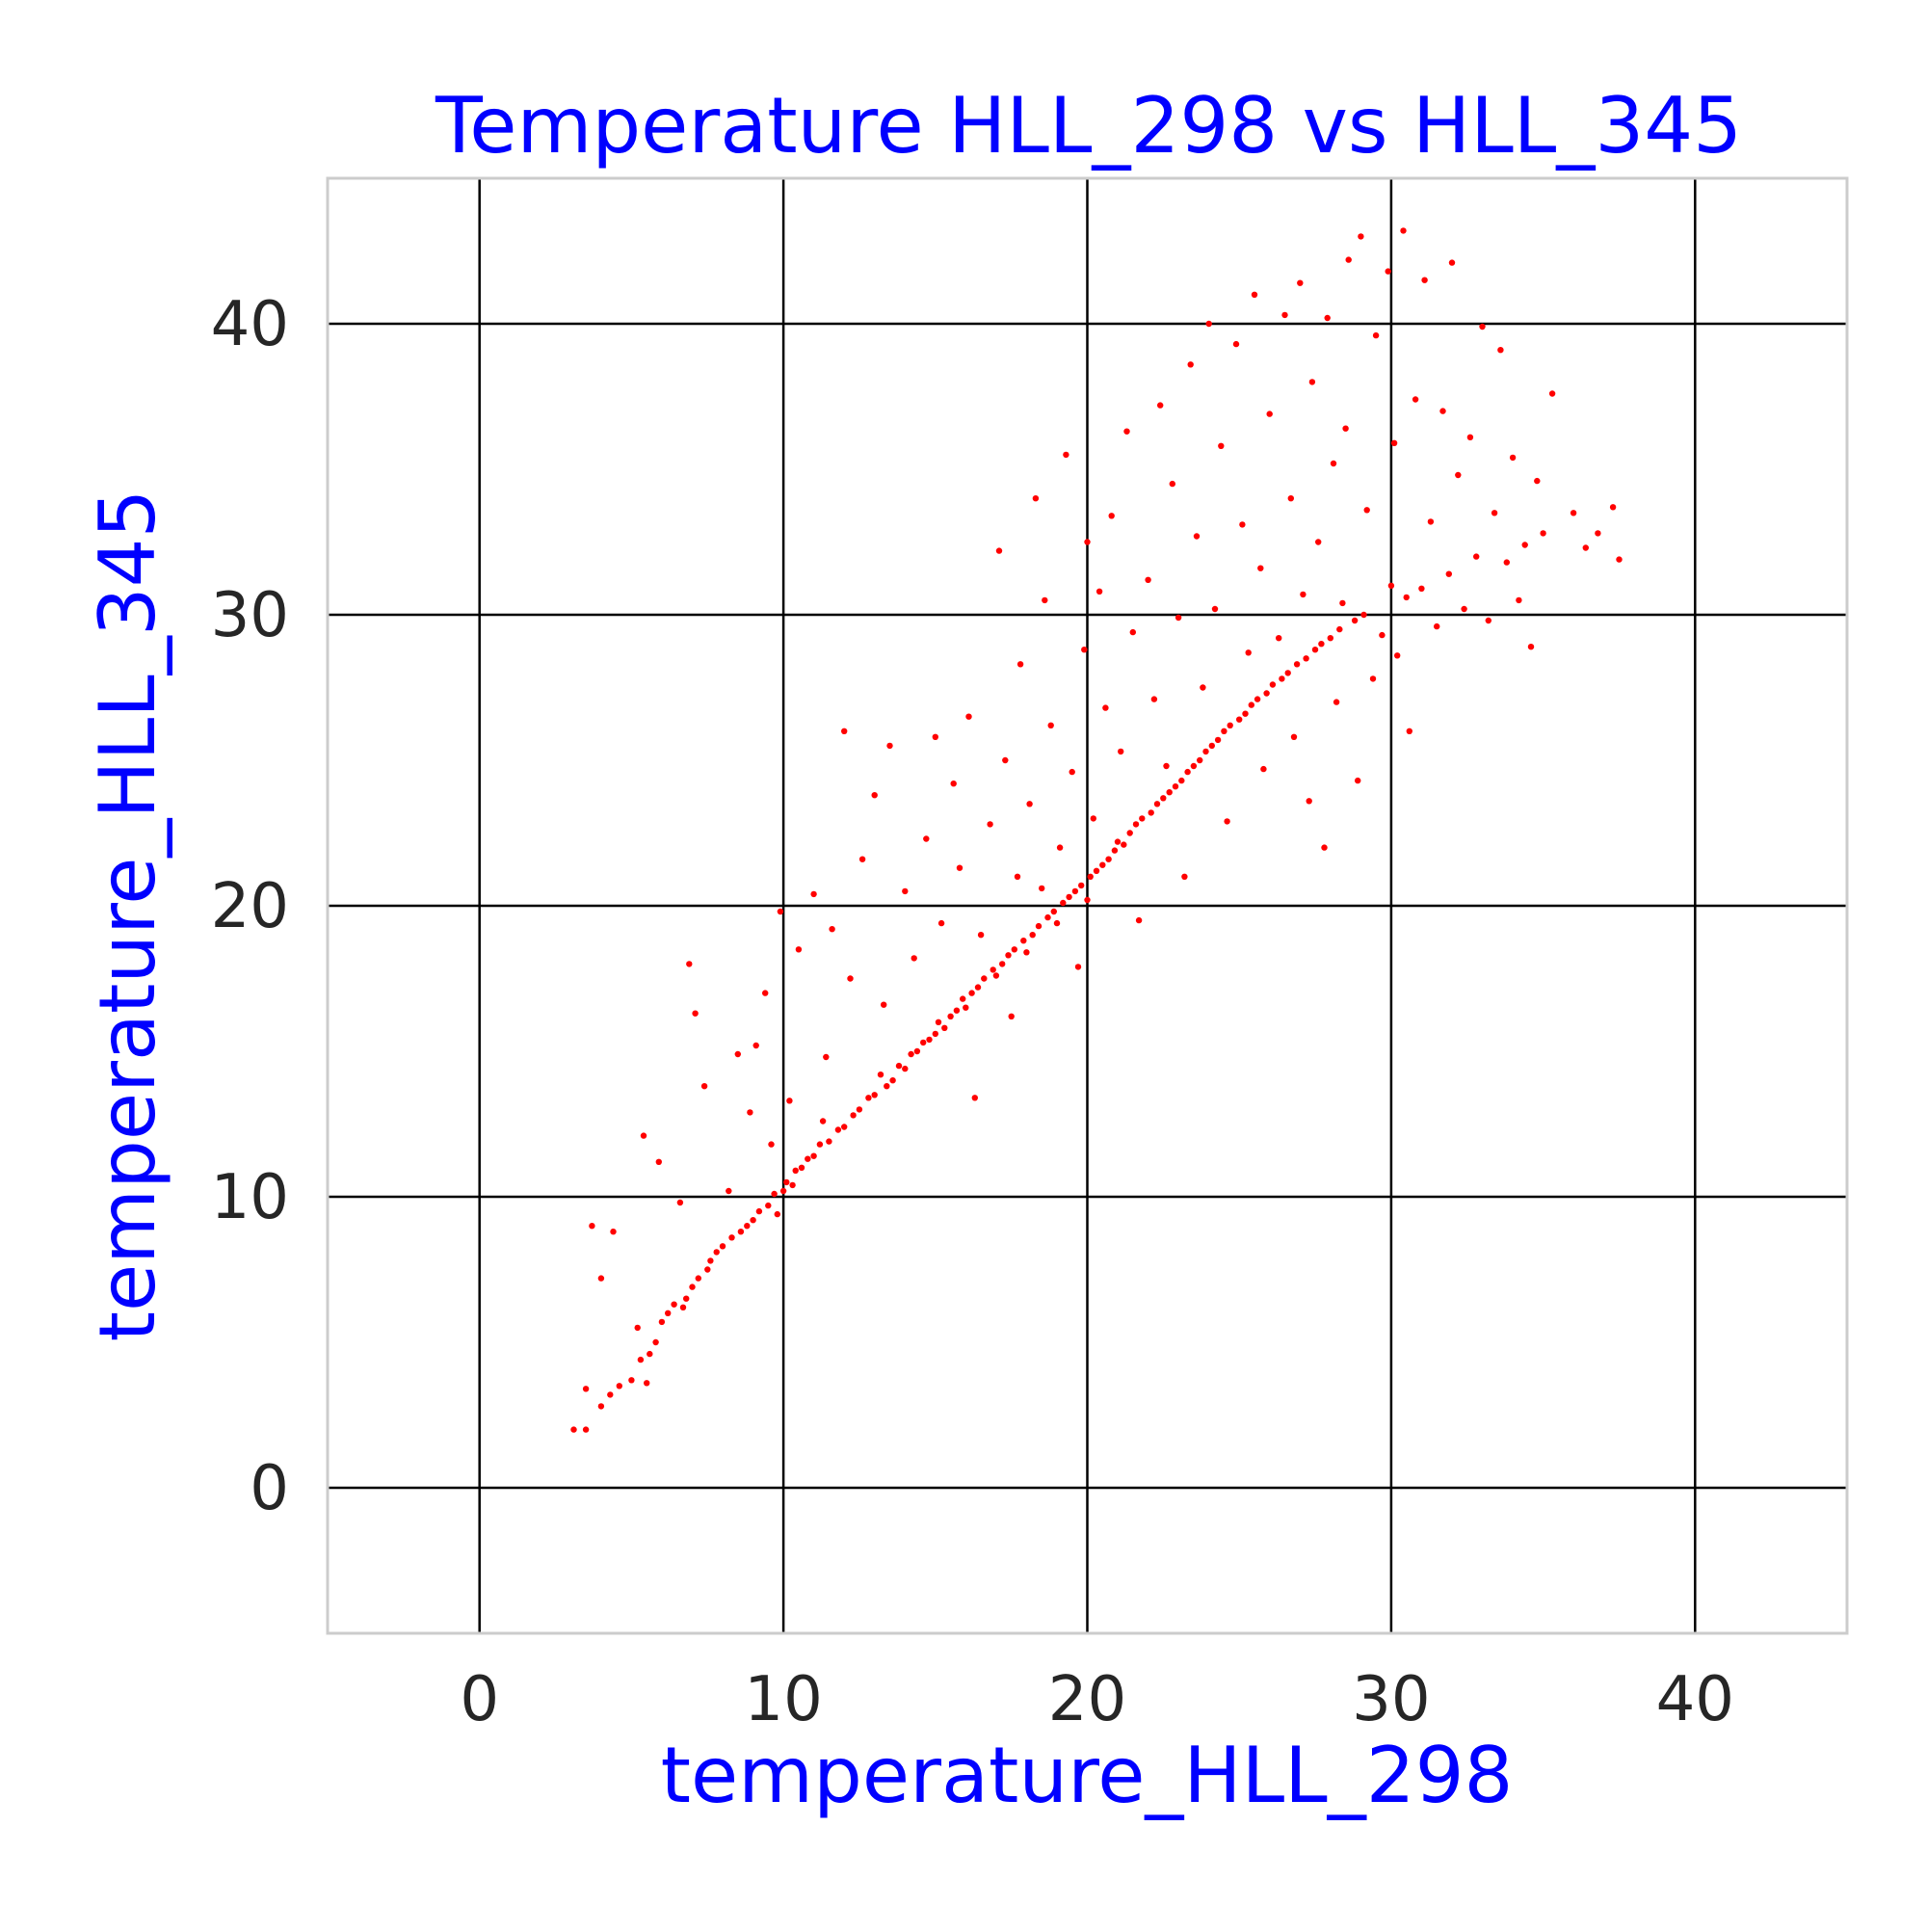 The height and width of the screenshot is (1932, 1927). What do you see at coordinates (250, 324) in the screenshot?
I see `y-tick-label: 40` at bounding box center [250, 324].